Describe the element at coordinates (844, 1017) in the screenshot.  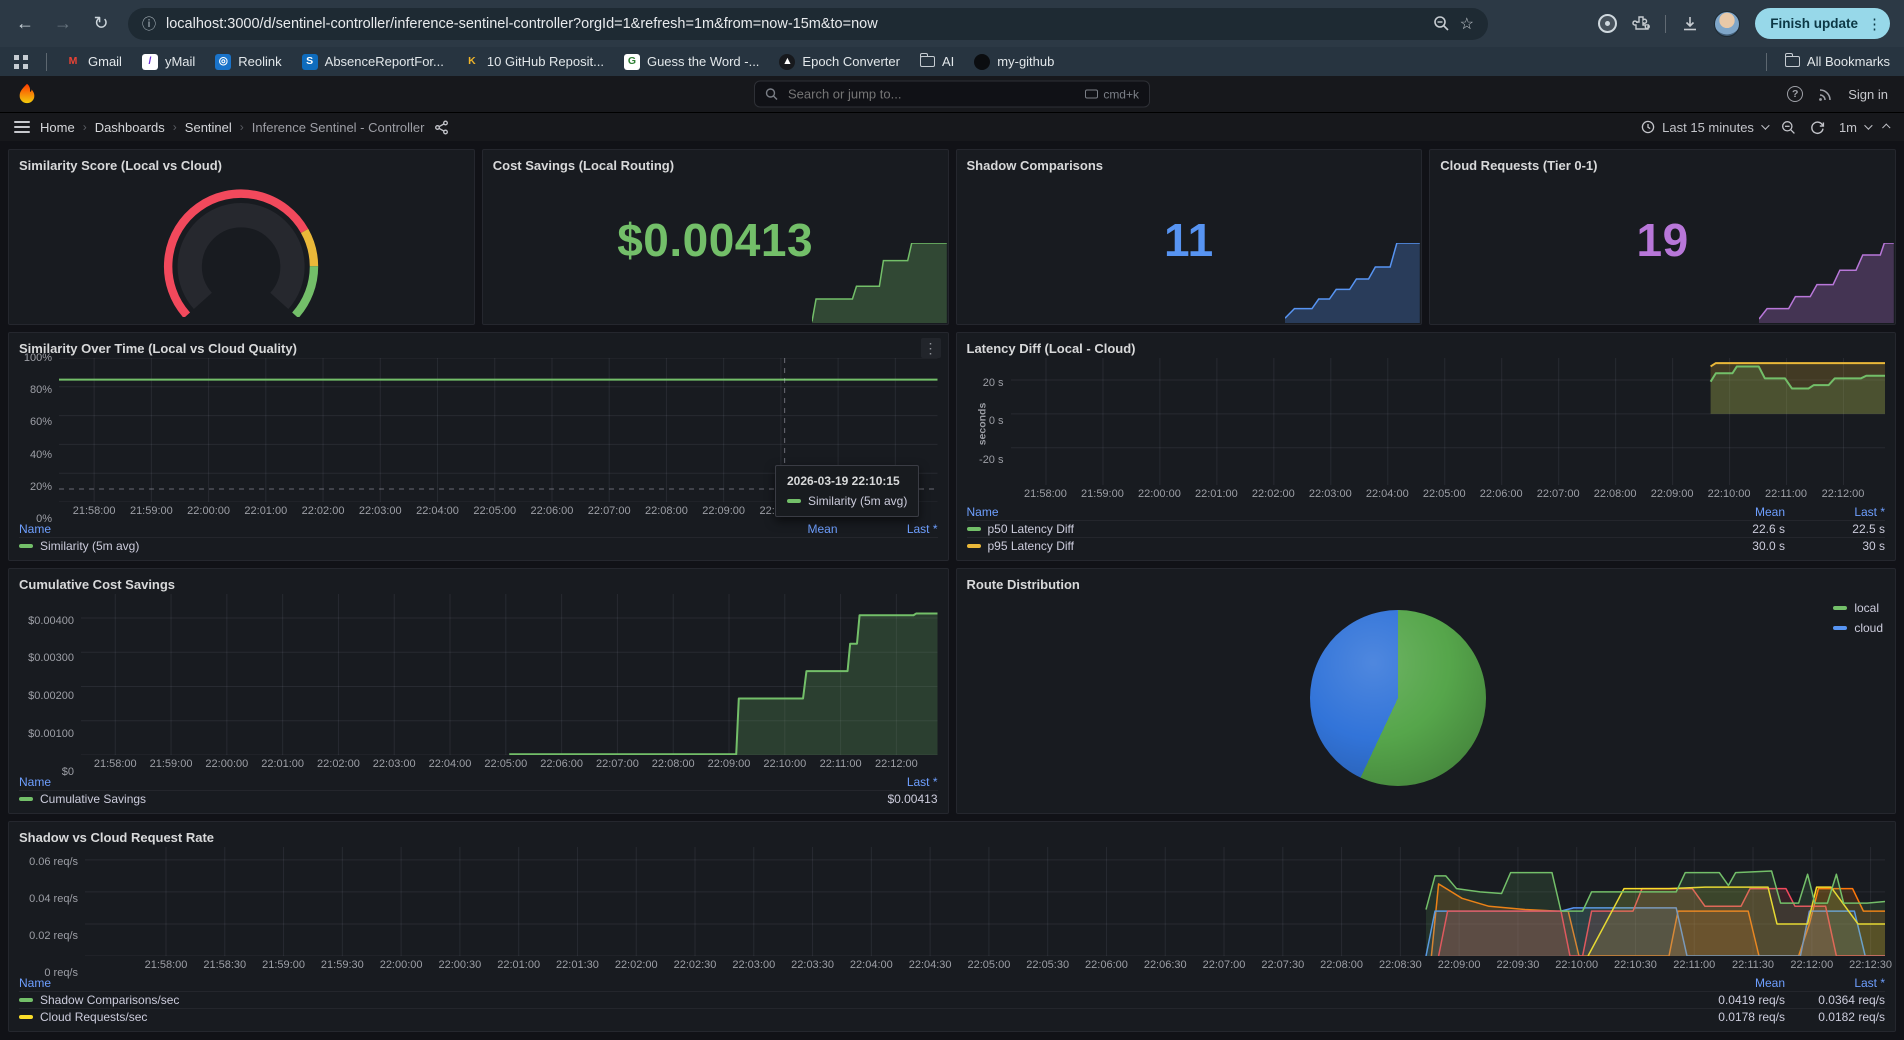
I see `legend-series: Cloud Requests/sec` at that location.